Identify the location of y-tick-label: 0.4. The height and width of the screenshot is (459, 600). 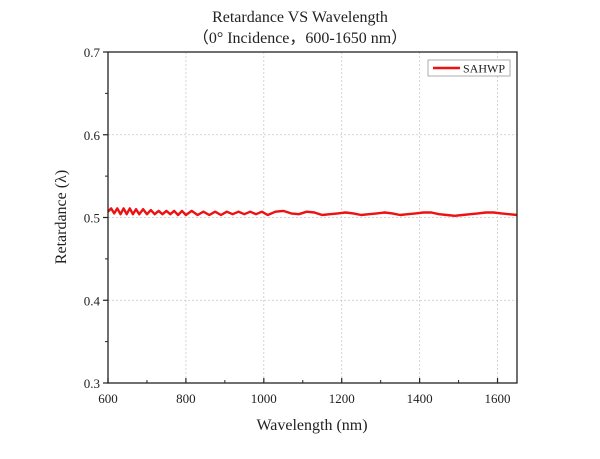
(92, 300).